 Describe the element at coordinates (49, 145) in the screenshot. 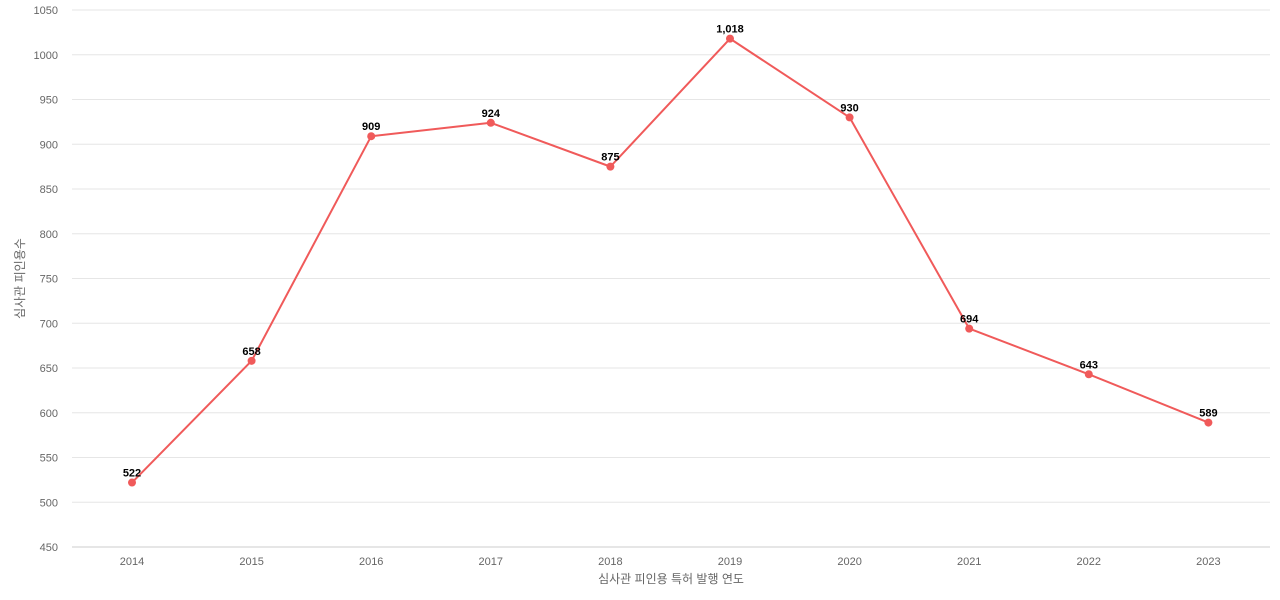

I see `y-tick-label: 900` at that location.